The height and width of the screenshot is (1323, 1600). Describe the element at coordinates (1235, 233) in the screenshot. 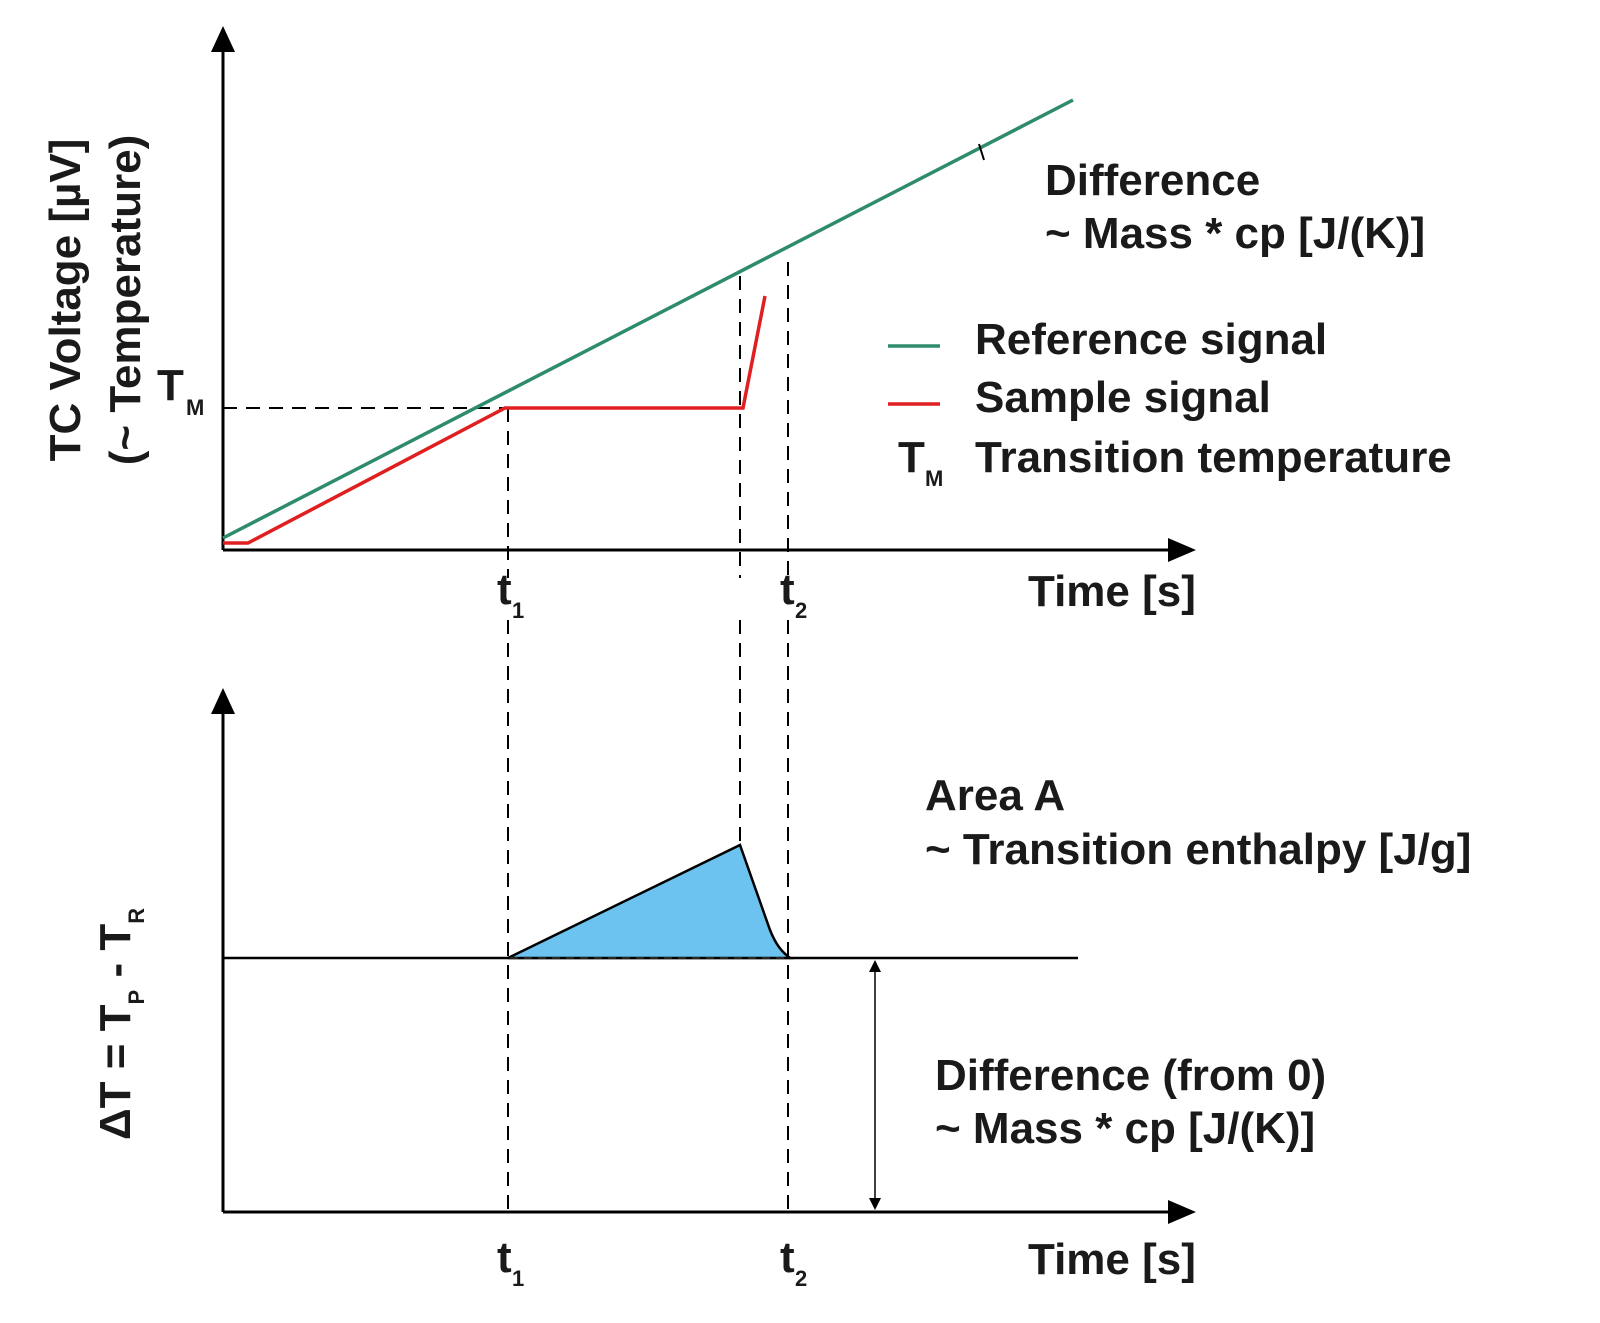

I see `top-difference-line2: ~ Mass * cp [J/(K)]` at that location.